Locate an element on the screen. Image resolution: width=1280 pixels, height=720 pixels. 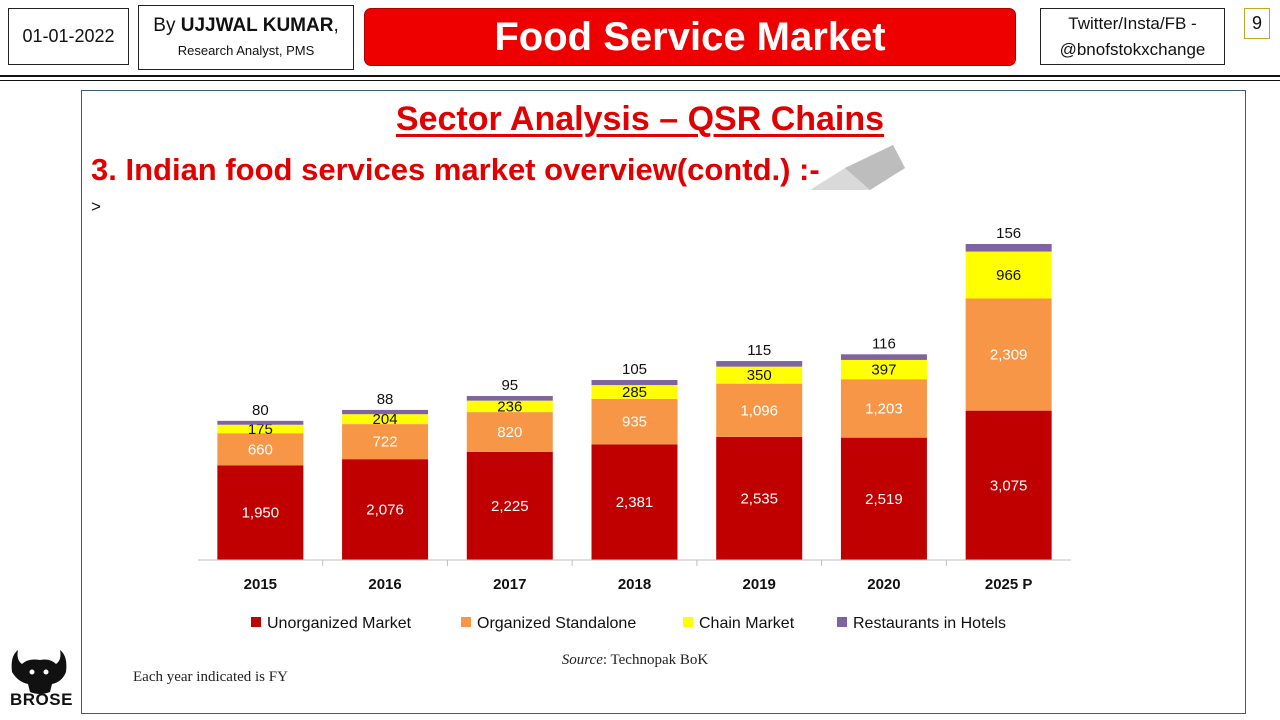
date-box: 01-01-2022 is located at coordinates (68, 36).